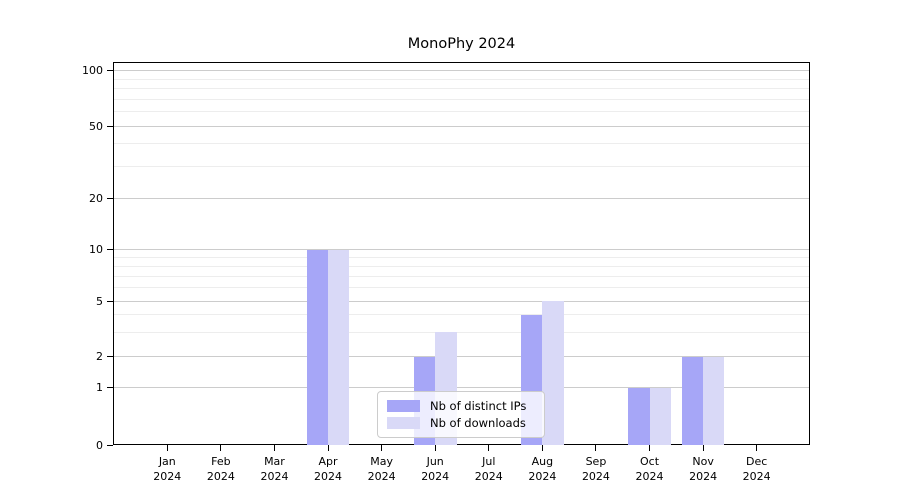 This screenshot has width=900, height=500. Describe the element at coordinates (221, 461) in the screenshot. I see `x-tick-month: Feb` at that location.